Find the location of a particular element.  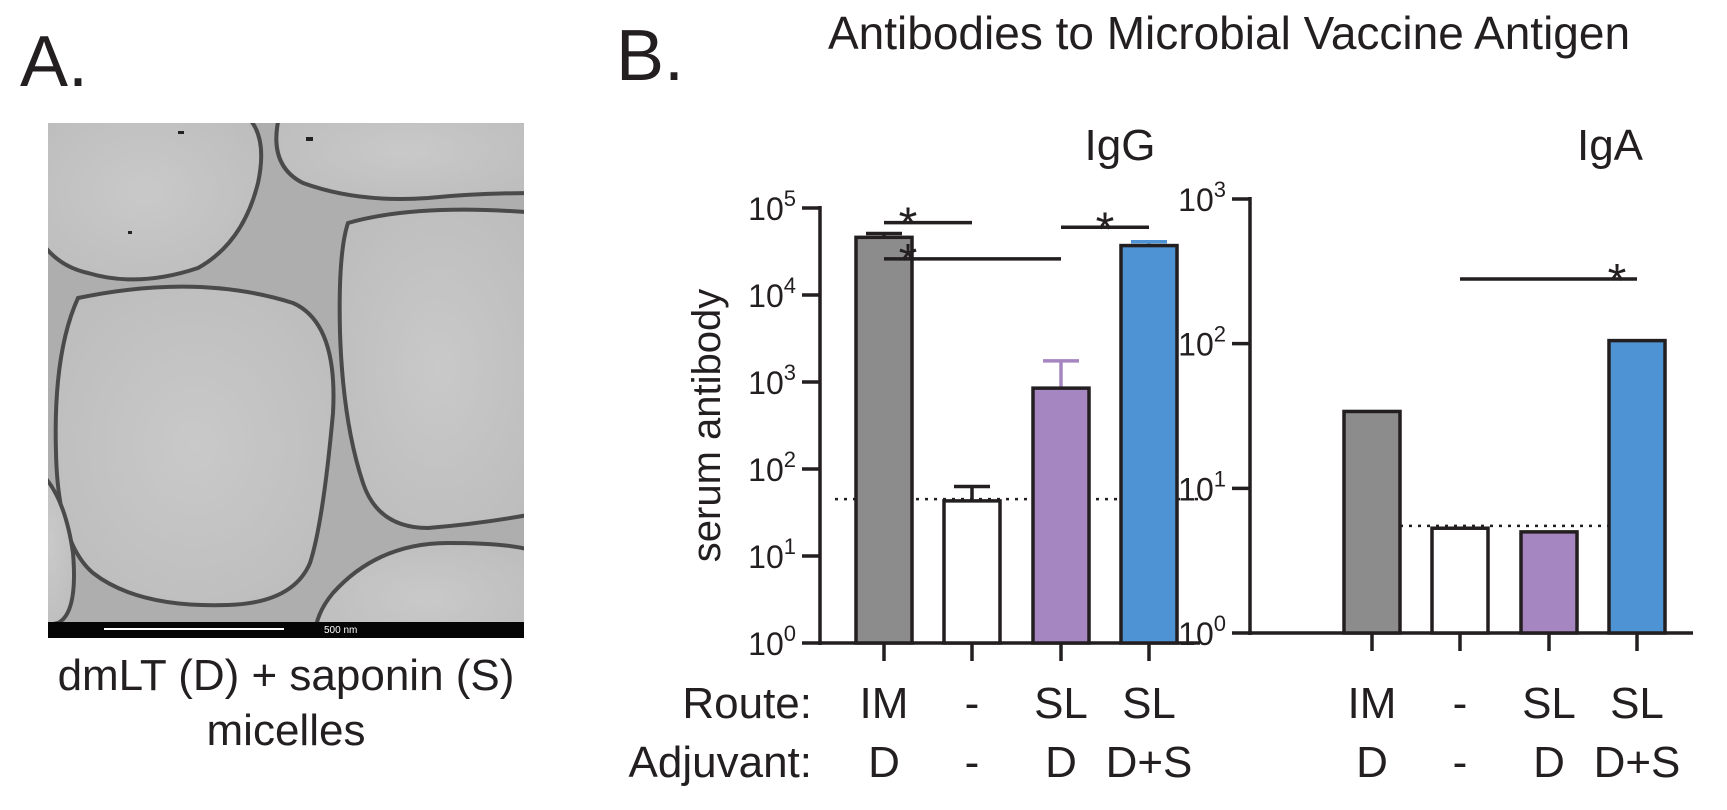

caption-line-1: dmLT (D) + saponin (S) is located at coordinates (286, 675).